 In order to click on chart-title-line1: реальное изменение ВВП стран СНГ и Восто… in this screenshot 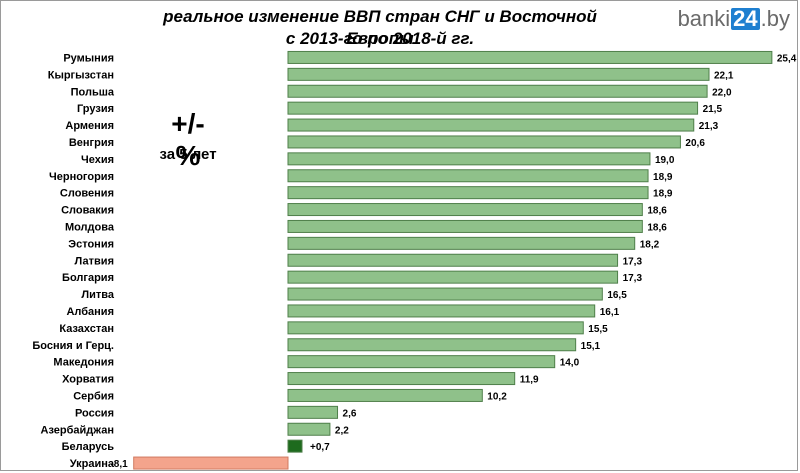, I will do `click(380, 27)`.